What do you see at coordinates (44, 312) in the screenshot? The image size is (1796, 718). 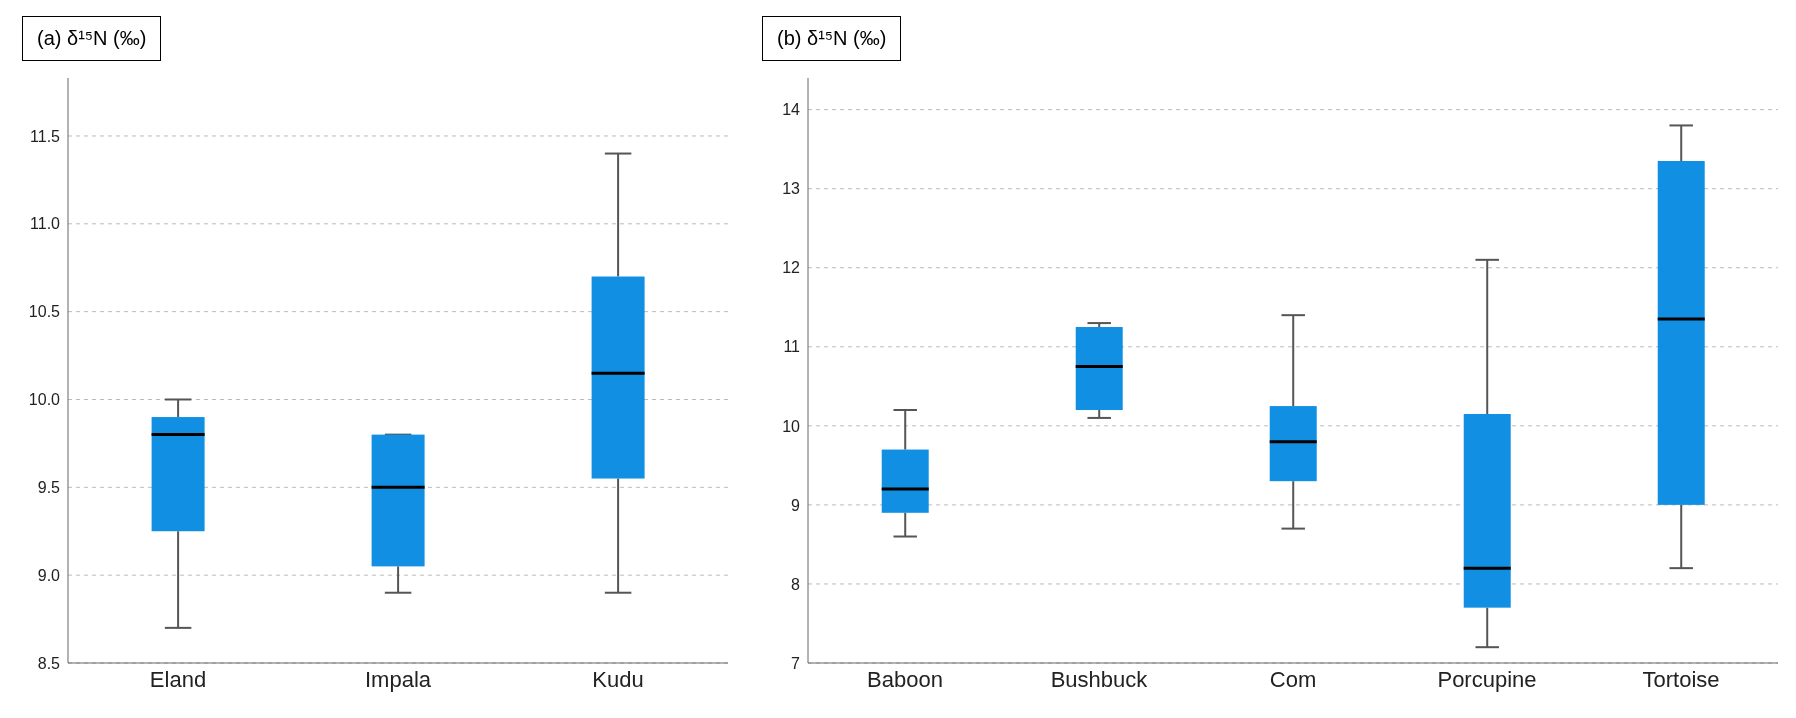 I see `y-tick-label: 10.5` at bounding box center [44, 312].